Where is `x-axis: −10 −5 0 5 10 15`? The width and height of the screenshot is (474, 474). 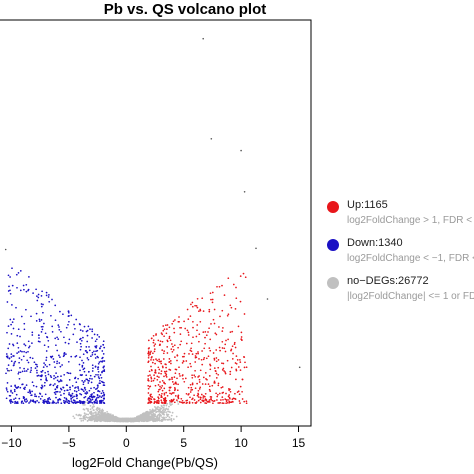
x-axis: −10 −5 0 5 10 15 is located at coordinates (153, 437).